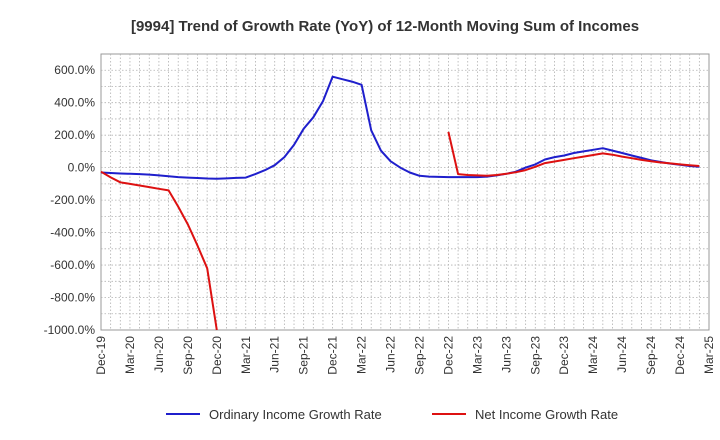 The width and height of the screenshot is (720, 440). What do you see at coordinates (362, 355) in the screenshot?
I see `x-tick-label: Mar-22` at bounding box center [362, 355].